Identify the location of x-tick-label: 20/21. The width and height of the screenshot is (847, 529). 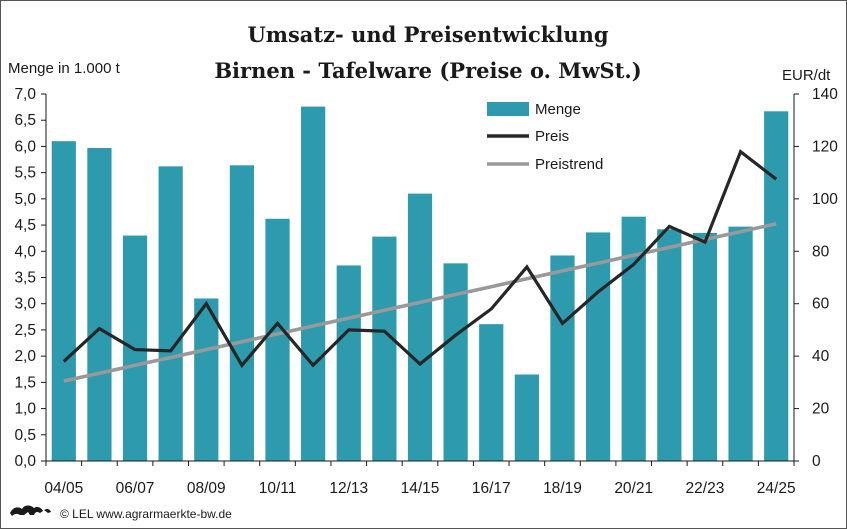
(633, 488).